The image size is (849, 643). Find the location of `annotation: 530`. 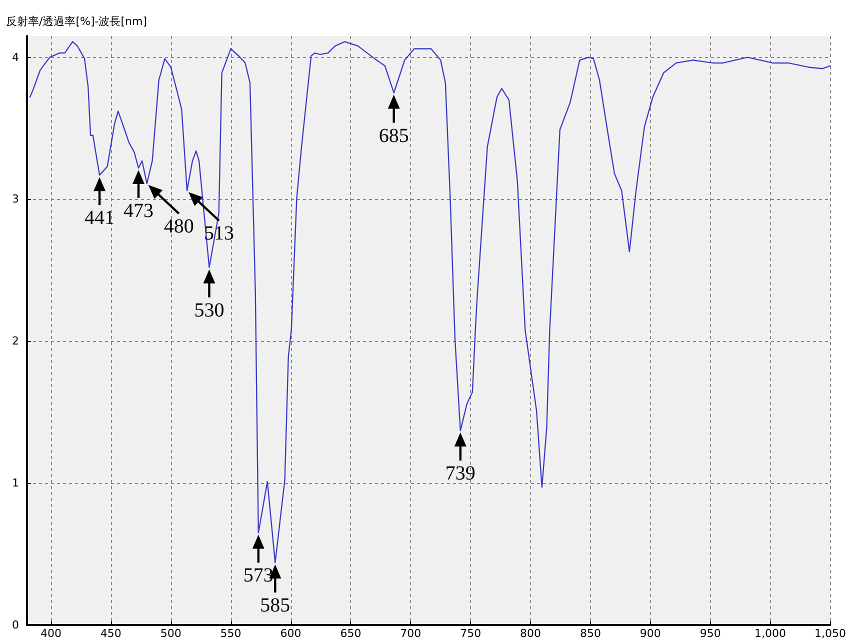

annotation: 530 is located at coordinates (209, 310).